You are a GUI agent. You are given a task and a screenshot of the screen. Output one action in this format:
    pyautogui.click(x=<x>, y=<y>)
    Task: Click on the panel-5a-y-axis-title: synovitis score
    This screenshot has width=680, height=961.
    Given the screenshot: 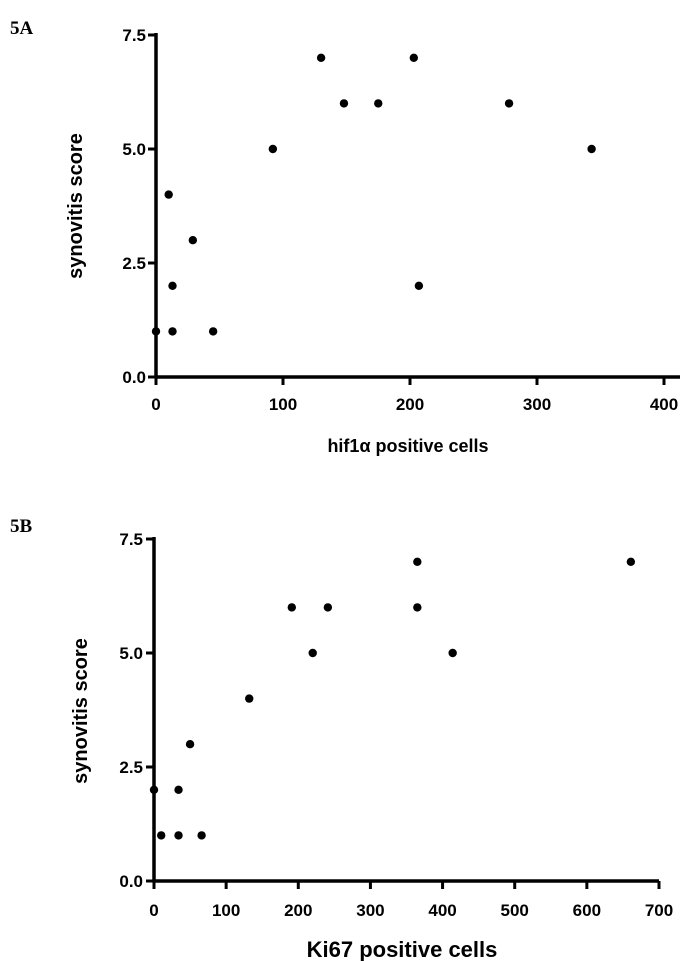 What is the action you would take?
    pyautogui.click(x=76, y=206)
    